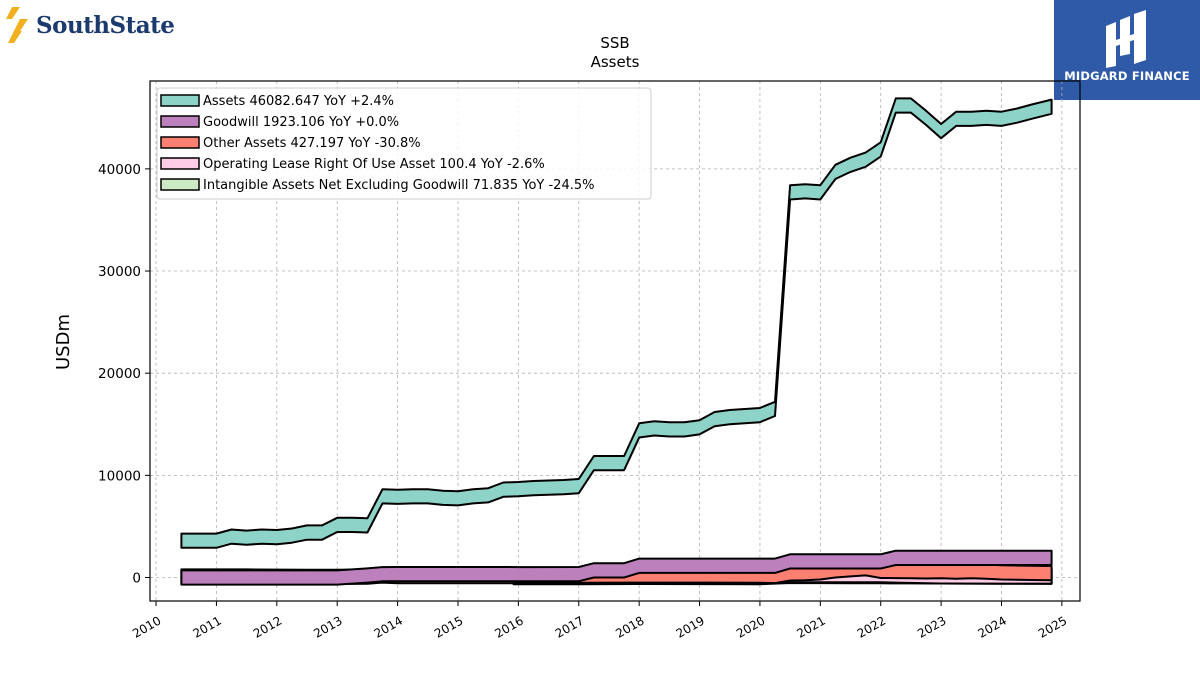  Describe the element at coordinates (810, 626) in the screenshot. I see `x-tick-label: 2021` at that location.